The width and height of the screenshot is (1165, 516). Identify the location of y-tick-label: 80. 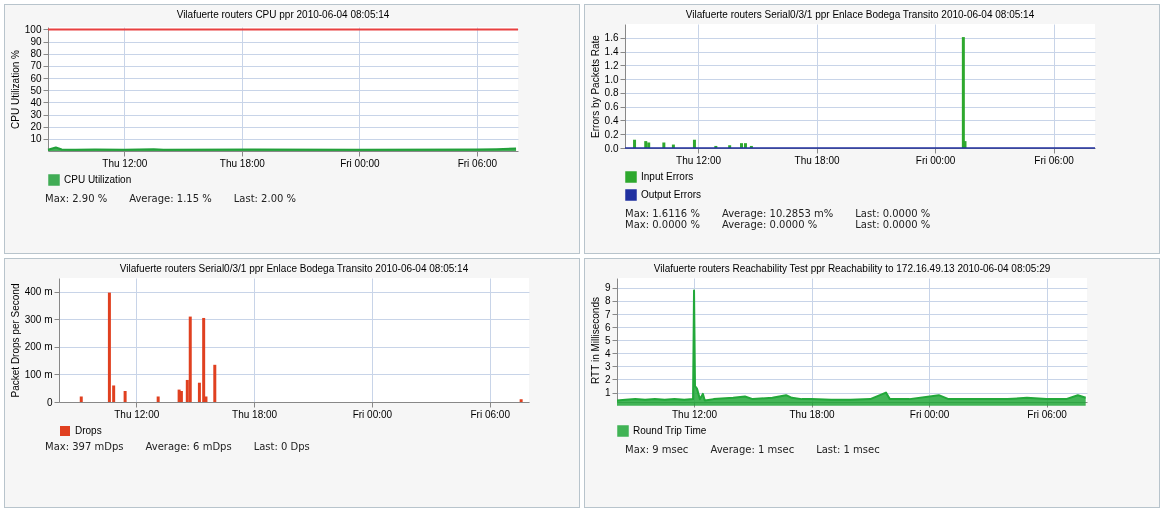
(36, 54).